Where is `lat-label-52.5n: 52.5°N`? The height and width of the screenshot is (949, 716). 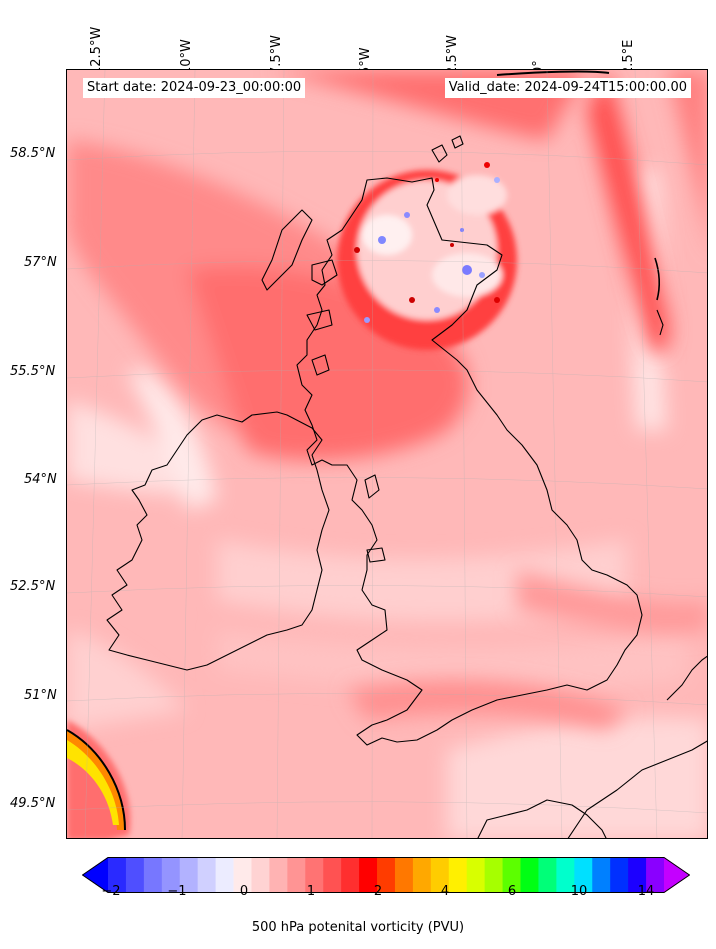
lat-label-52.5n: 52.5°N is located at coordinates (33, 586).